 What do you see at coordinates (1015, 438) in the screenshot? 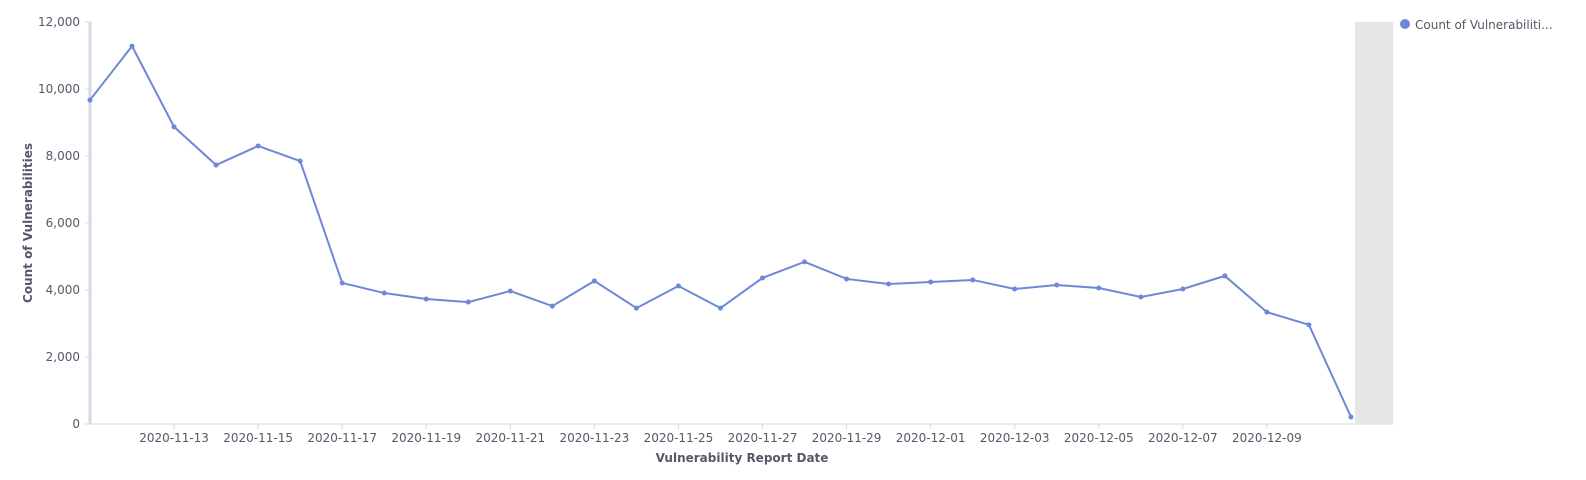
I see `x-tick-label: 2020-12-03` at bounding box center [1015, 438].